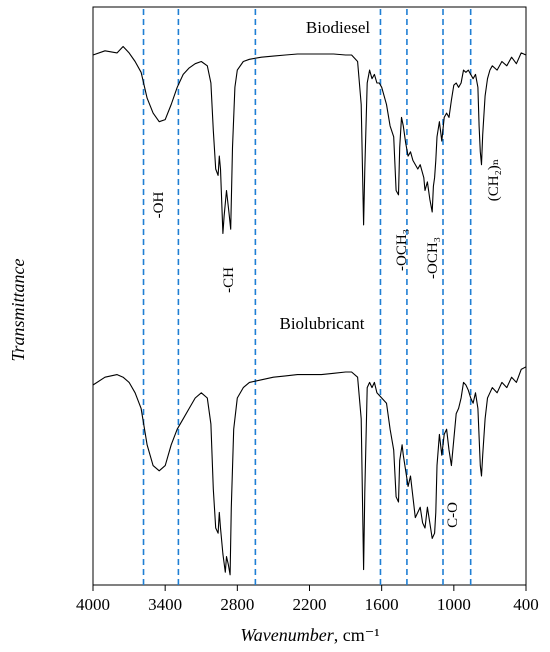  Describe the element at coordinates (93, 604) in the screenshot. I see `x-tick-label: 4000` at that location.